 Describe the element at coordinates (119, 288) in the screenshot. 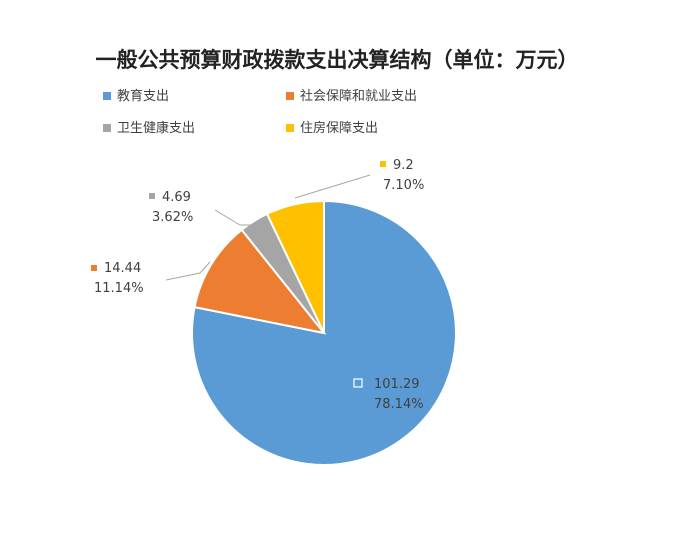

I see `data-label-percent: 11.14%` at that location.